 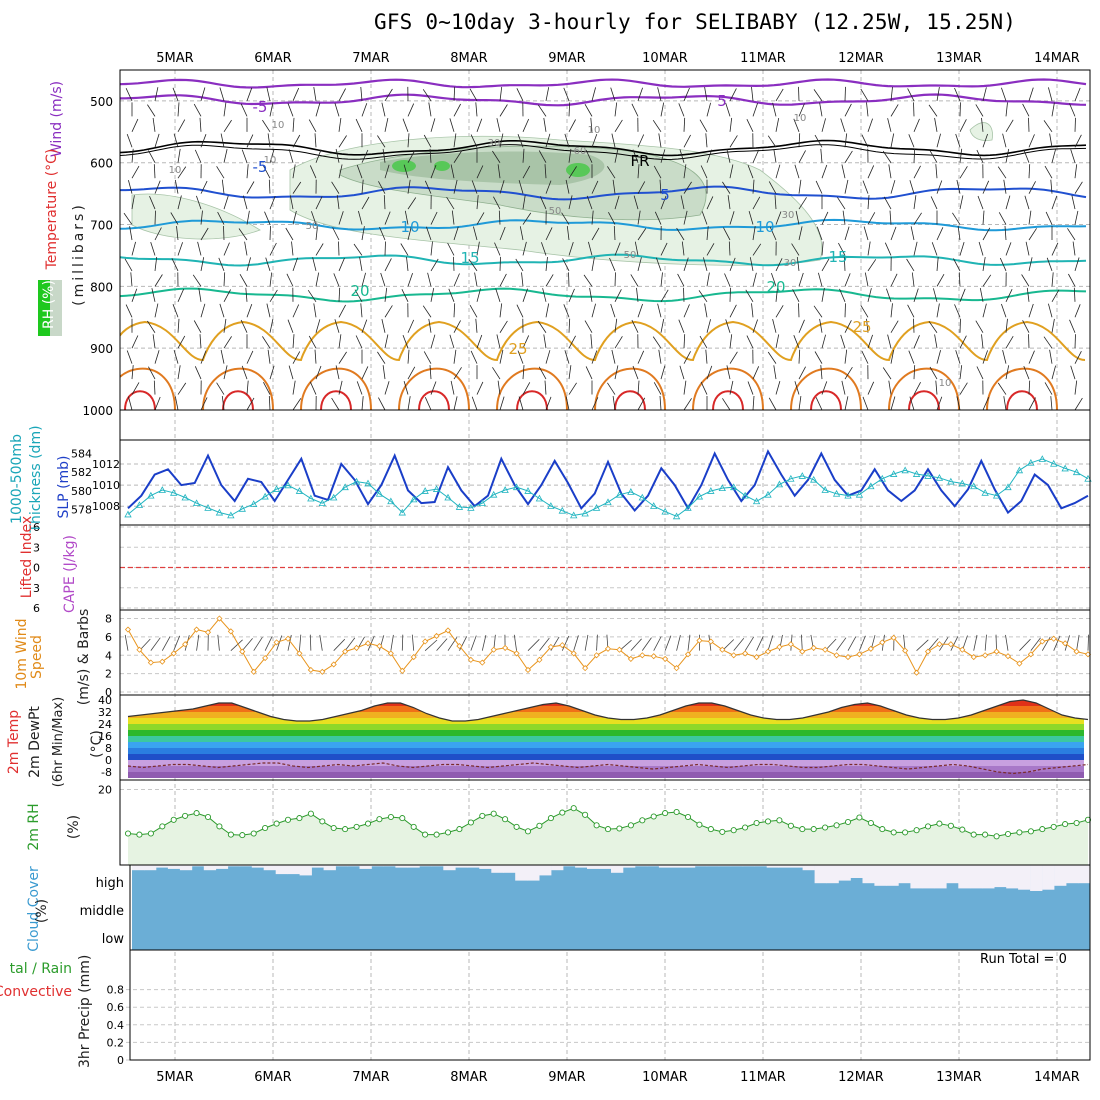 I want to click on upper-rh-label: RH (%), so click(x=49, y=304).